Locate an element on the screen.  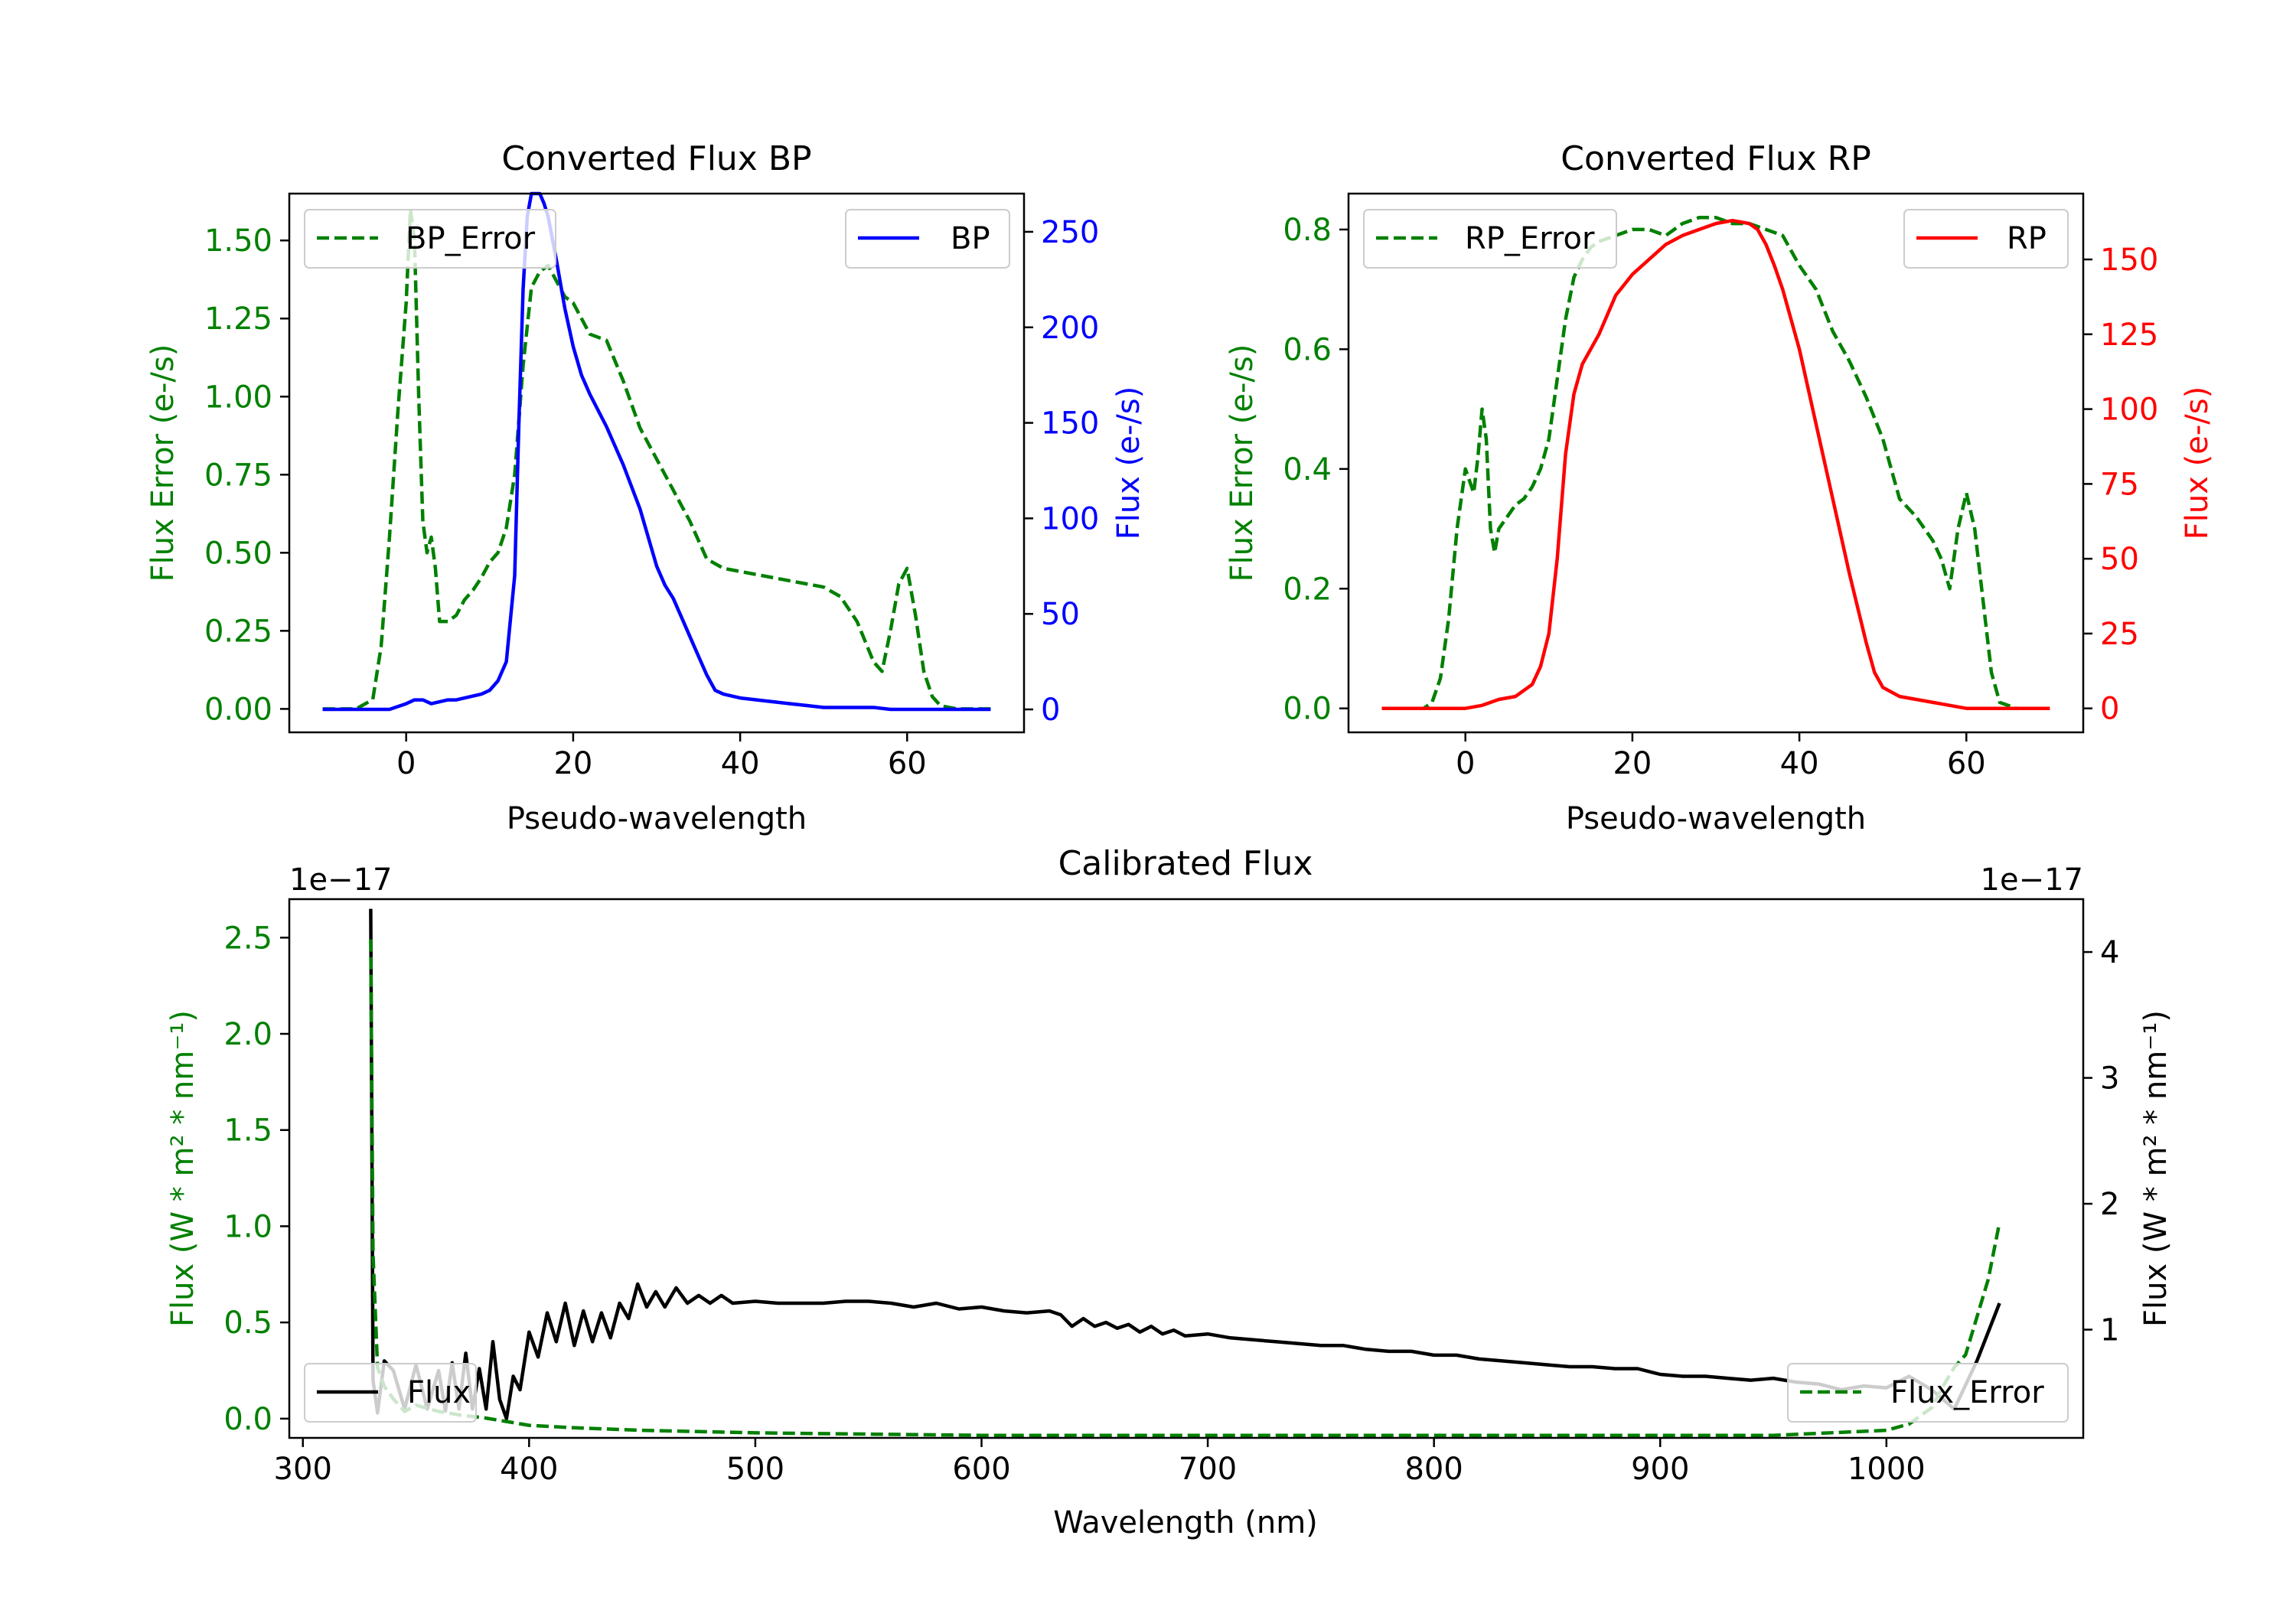
bp-left-ticks: 0.00 0.25 0.50 0.75 1.00 1.25 1.50 is located at coordinates (246, 475).